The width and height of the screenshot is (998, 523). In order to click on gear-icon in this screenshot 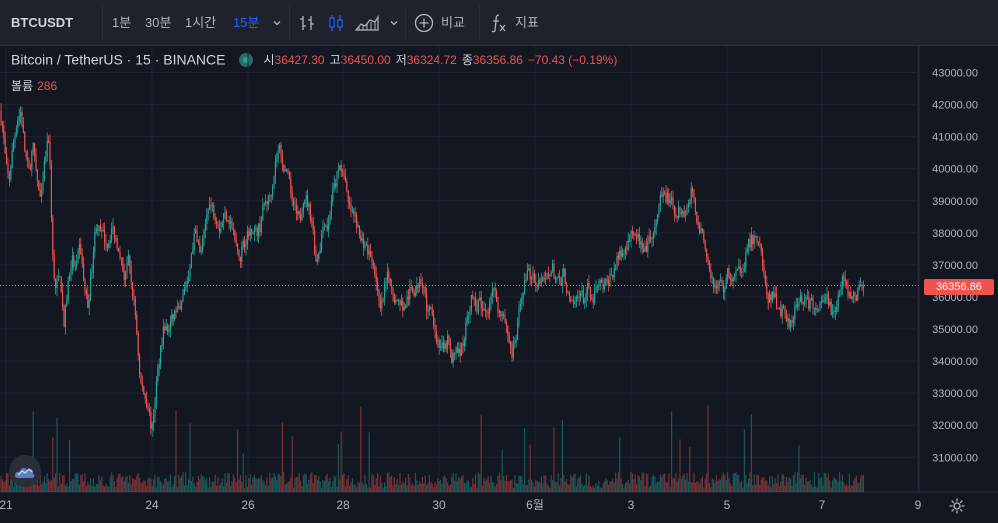, I will do `click(957, 507)`.